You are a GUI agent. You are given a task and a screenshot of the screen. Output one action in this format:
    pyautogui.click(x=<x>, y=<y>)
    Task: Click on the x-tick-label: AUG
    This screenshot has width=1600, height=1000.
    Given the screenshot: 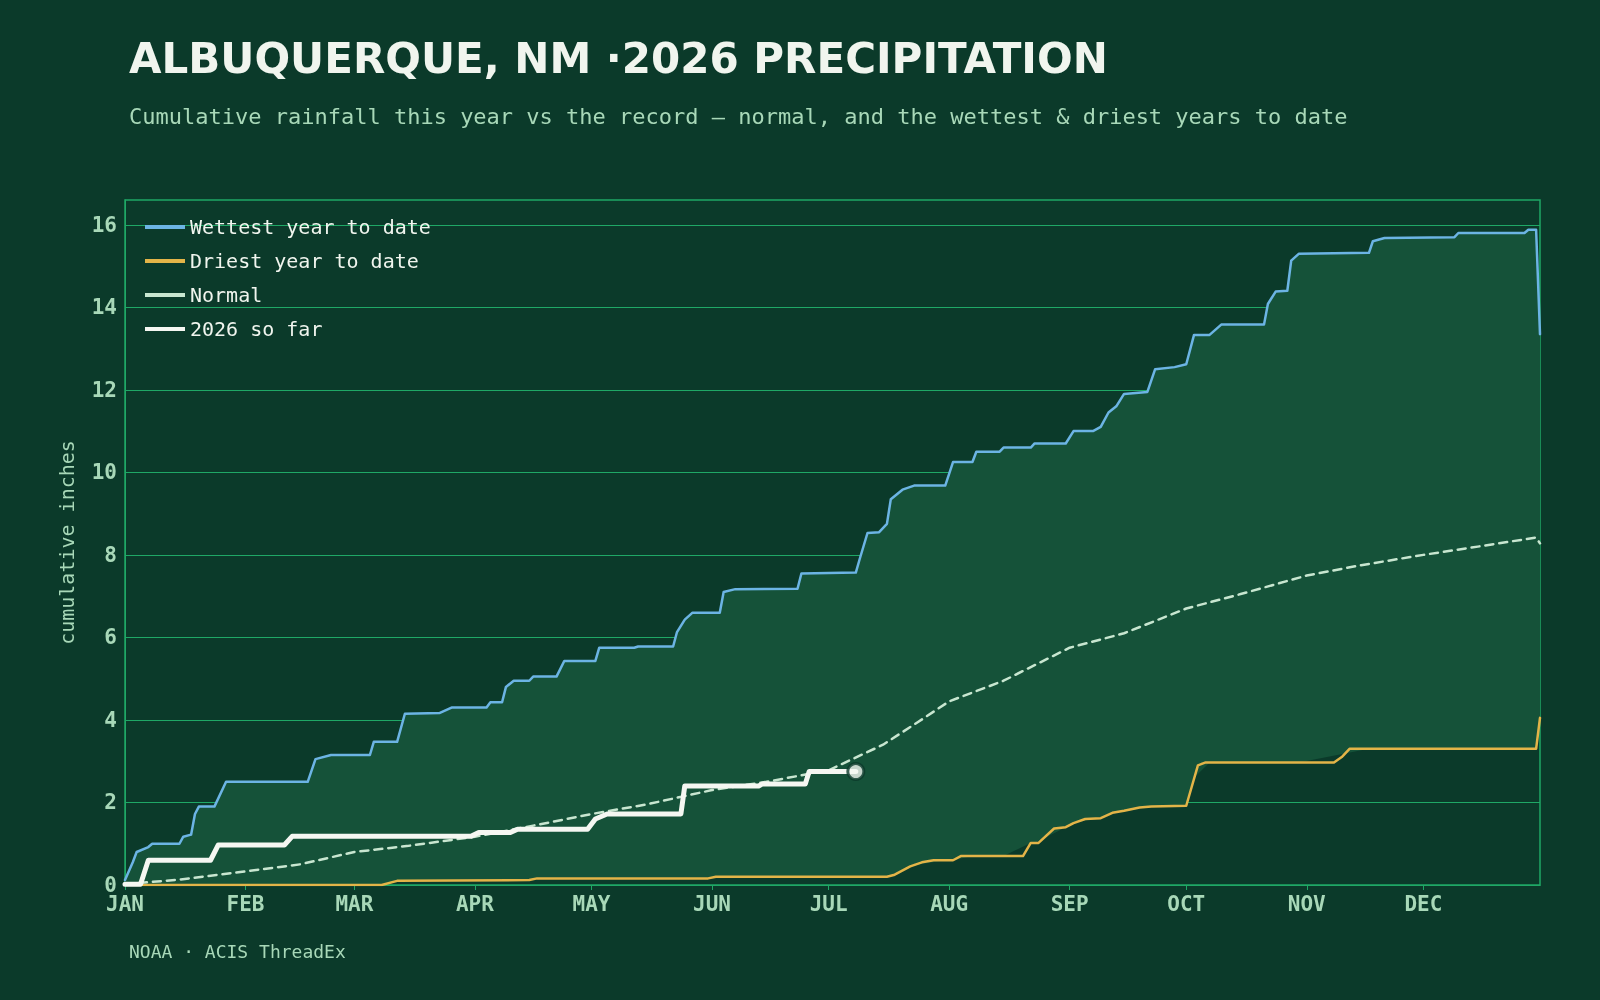 What is the action you would take?
    pyautogui.click(x=949, y=903)
    